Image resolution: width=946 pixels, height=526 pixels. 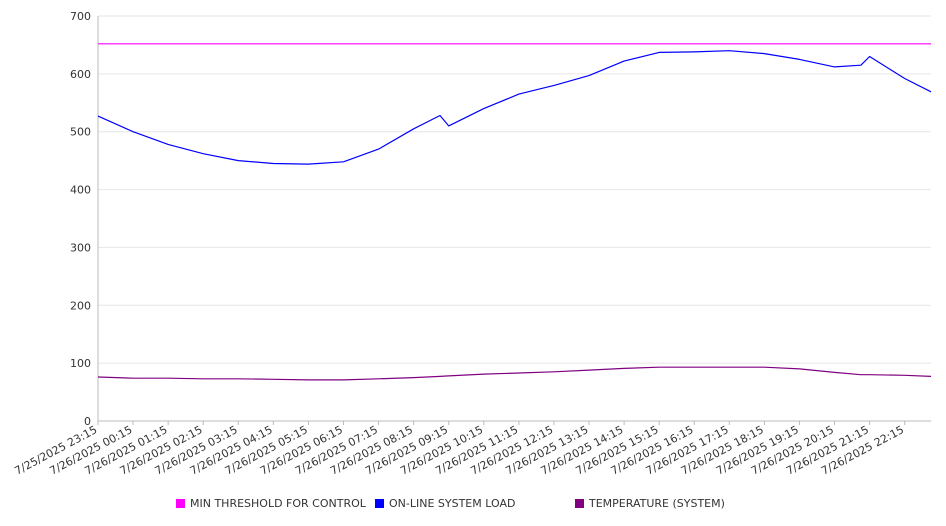 I want to click on y-tick-label: 600, so click(x=80, y=74).